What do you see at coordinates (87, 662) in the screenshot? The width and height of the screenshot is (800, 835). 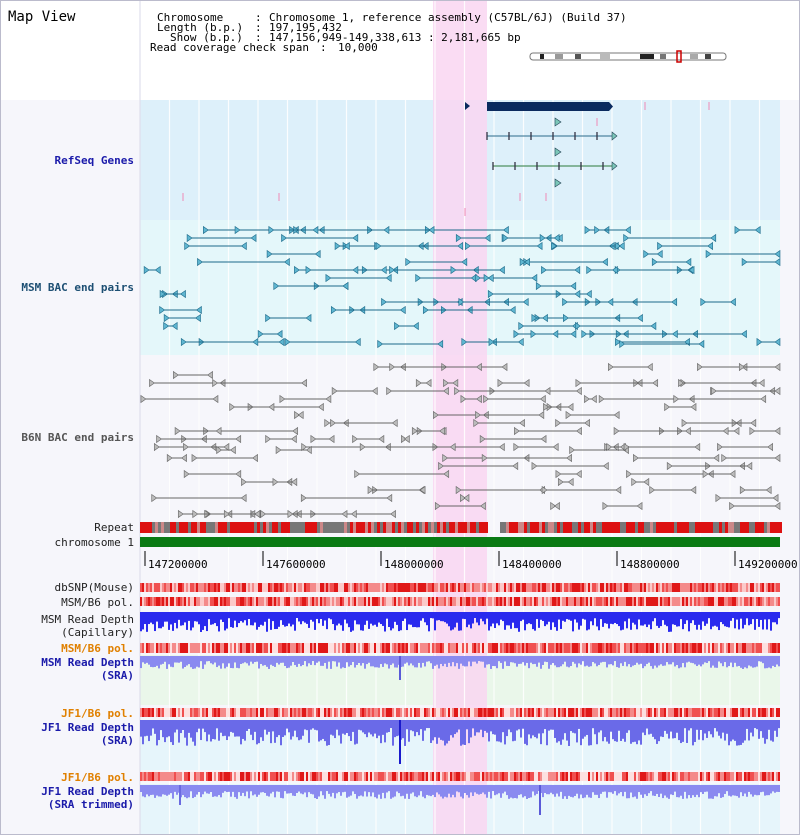 I see `track-label-msm-depth-sra: MSM Read Depth` at bounding box center [87, 662].